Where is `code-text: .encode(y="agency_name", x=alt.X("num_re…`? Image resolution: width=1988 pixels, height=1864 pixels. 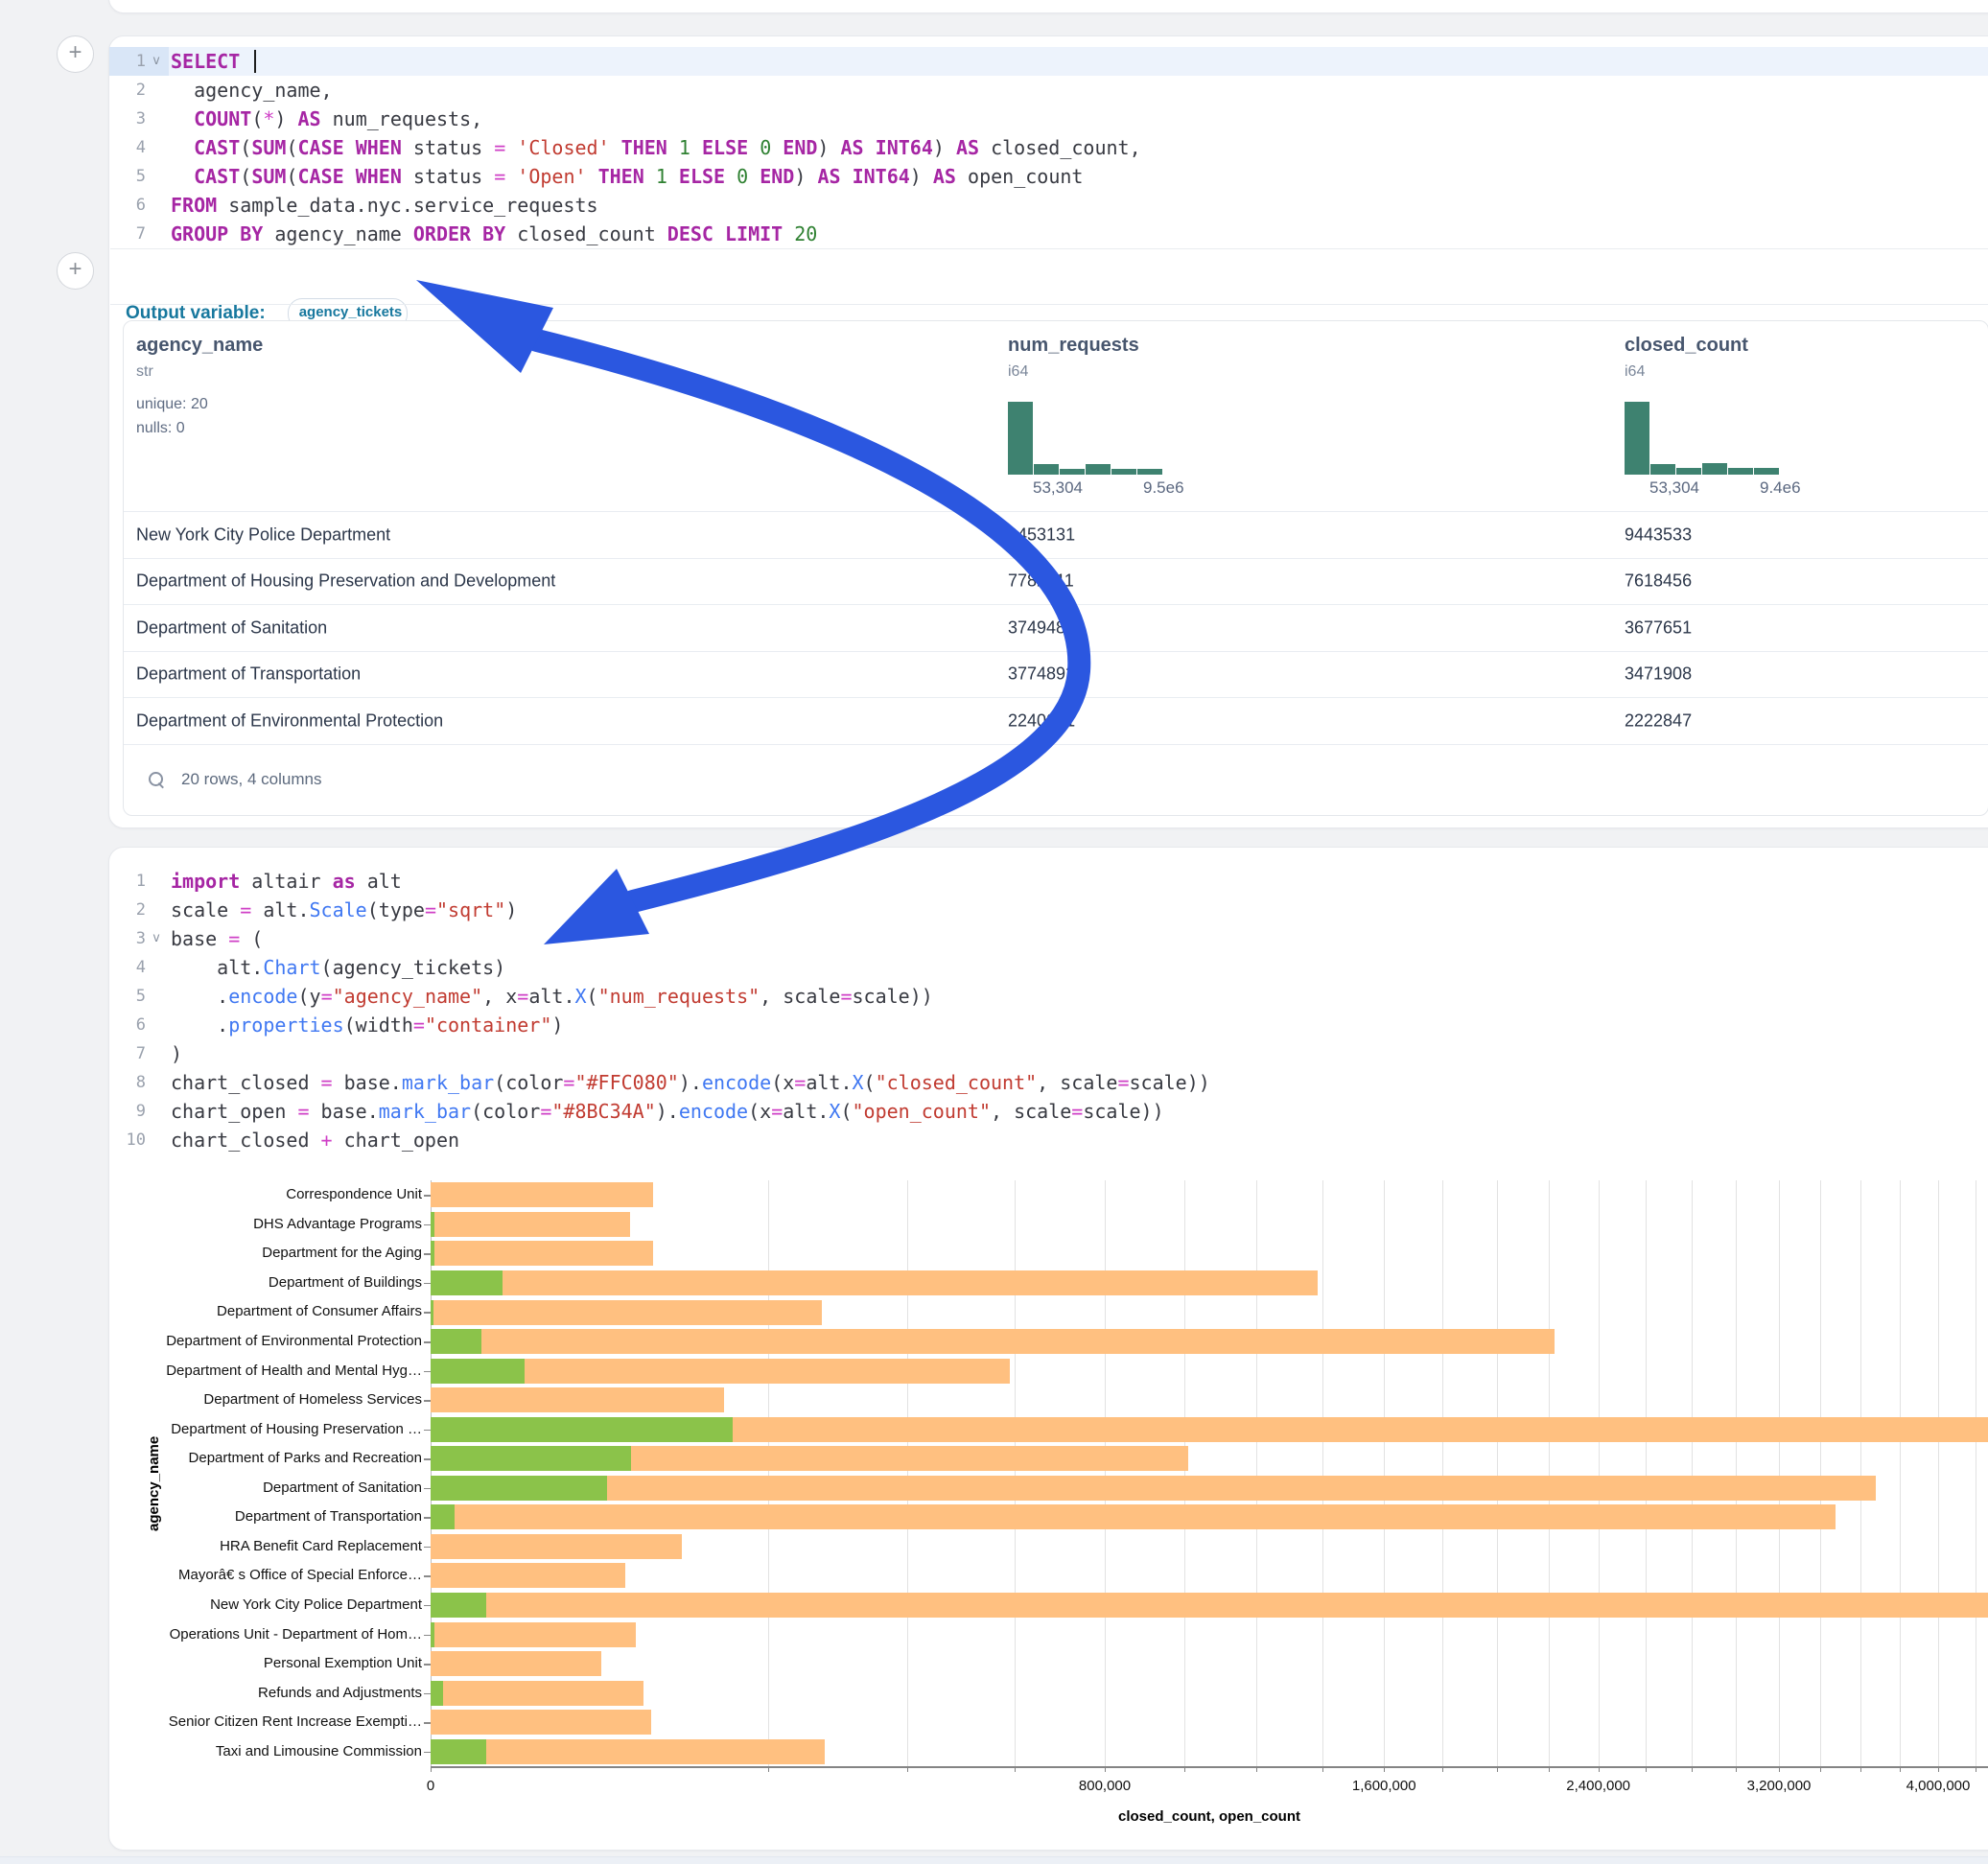 code-text: .encode(y="agency_name", x=alt.X("num_re… is located at coordinates (552, 996).